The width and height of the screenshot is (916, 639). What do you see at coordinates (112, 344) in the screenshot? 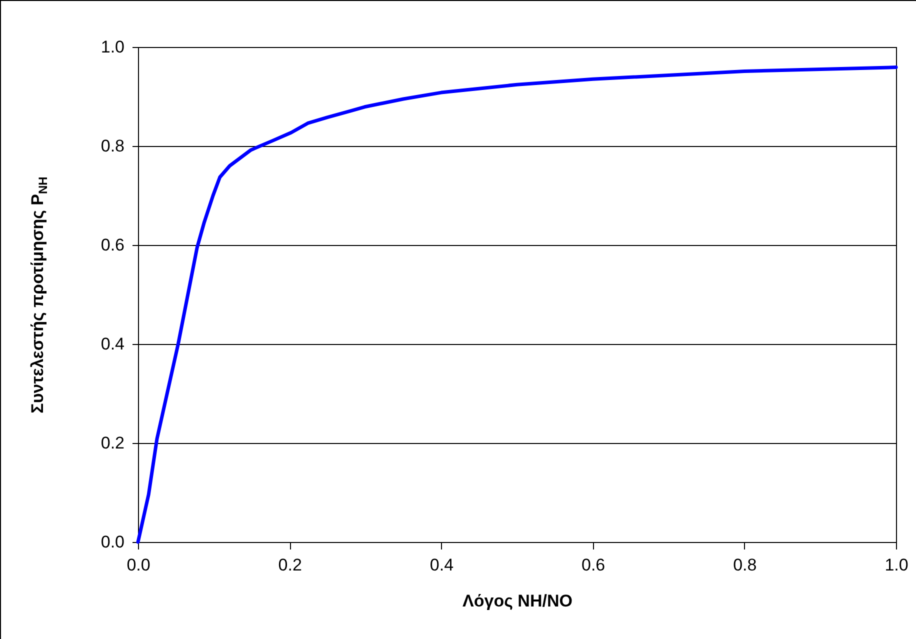
I see `y-tick-label: 0.4` at bounding box center [112, 344].